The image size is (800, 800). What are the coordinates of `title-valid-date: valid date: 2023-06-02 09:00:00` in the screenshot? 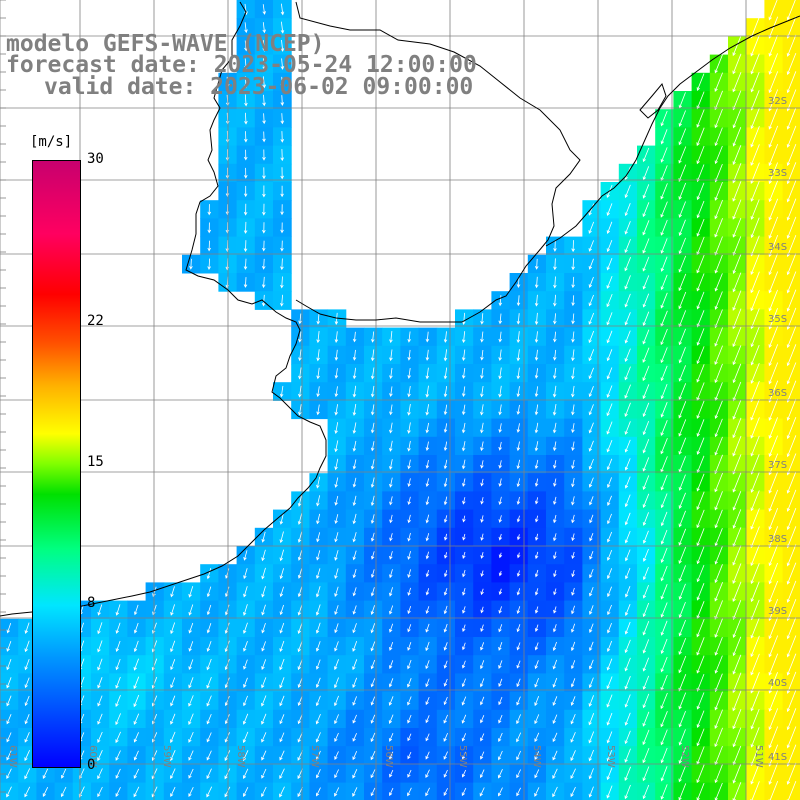 It's located at (259, 87).